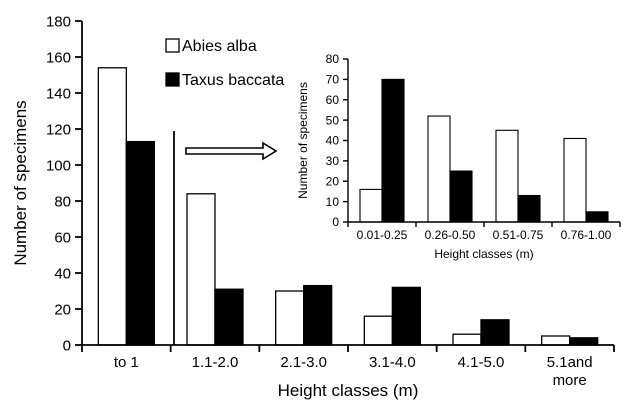 This screenshot has width=637, height=402. Describe the element at coordinates (584, 341) in the screenshot. I see `main-bar-taxus-baccata-5-1and-more` at that location.